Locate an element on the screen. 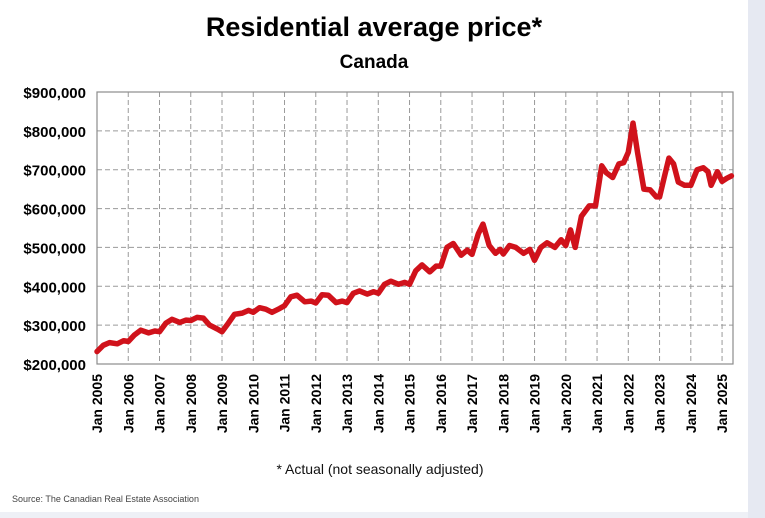 The width and height of the screenshot is (765, 518). y-tick-label: $300,000 is located at coordinates (54, 326).